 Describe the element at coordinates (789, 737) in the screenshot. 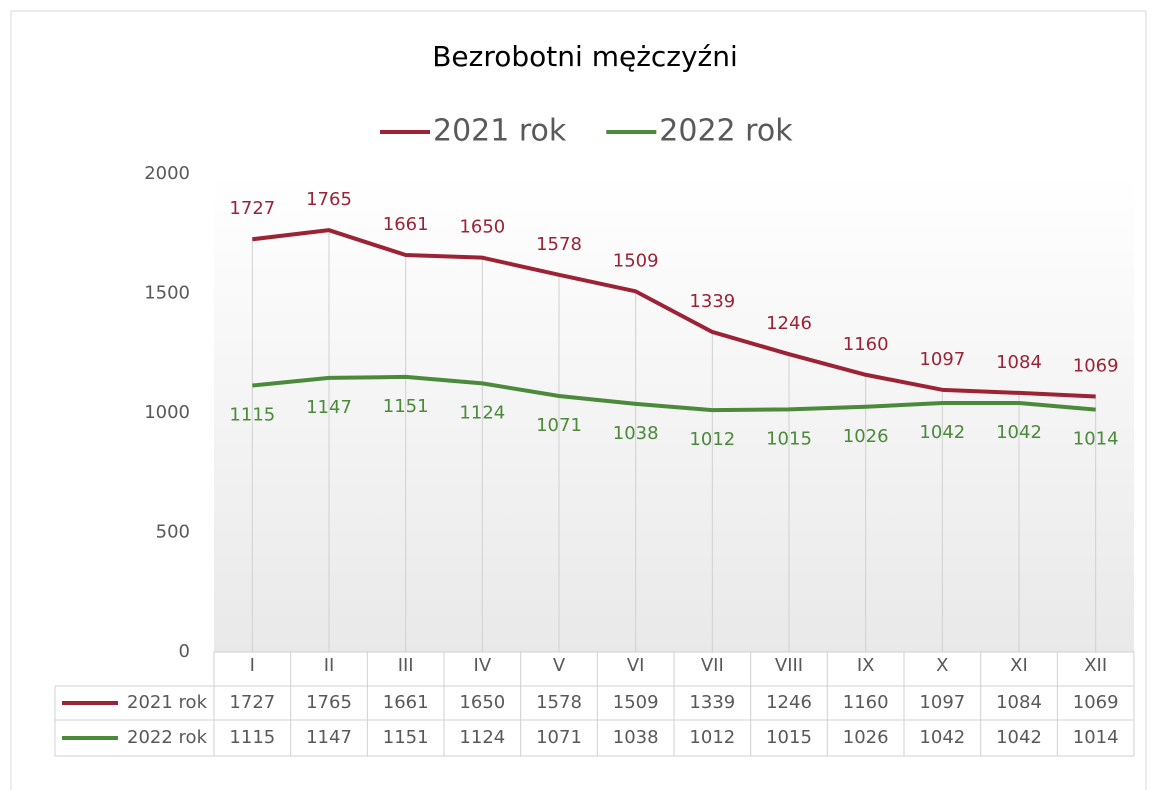

I see `table-cell: 1015` at that location.